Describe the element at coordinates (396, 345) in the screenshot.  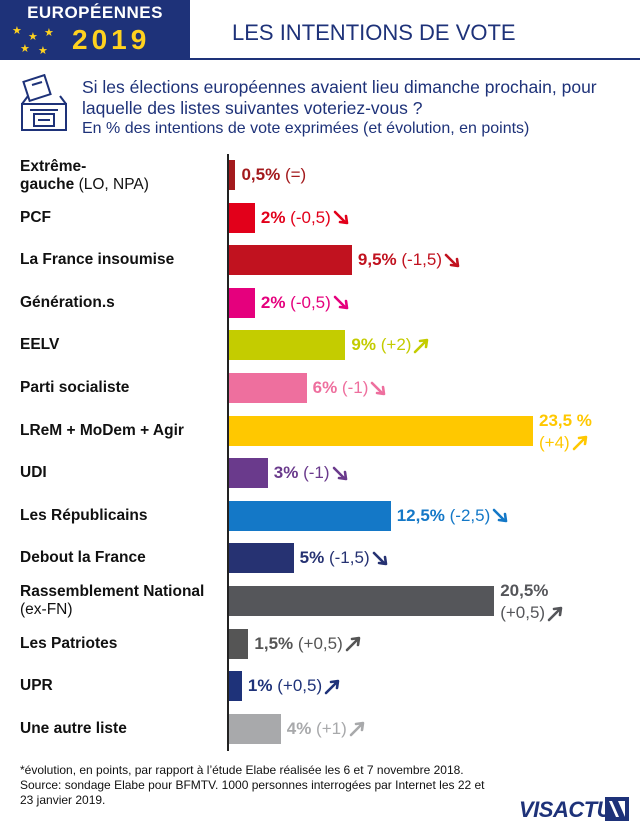
I see `value-change: (+2)` at that location.